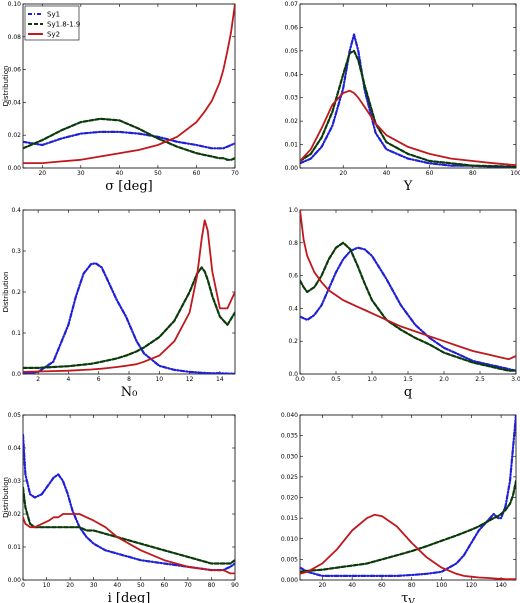  What do you see at coordinates (15, 4) in the screenshot?
I see `y-tick-label: 0.10` at bounding box center [15, 4].